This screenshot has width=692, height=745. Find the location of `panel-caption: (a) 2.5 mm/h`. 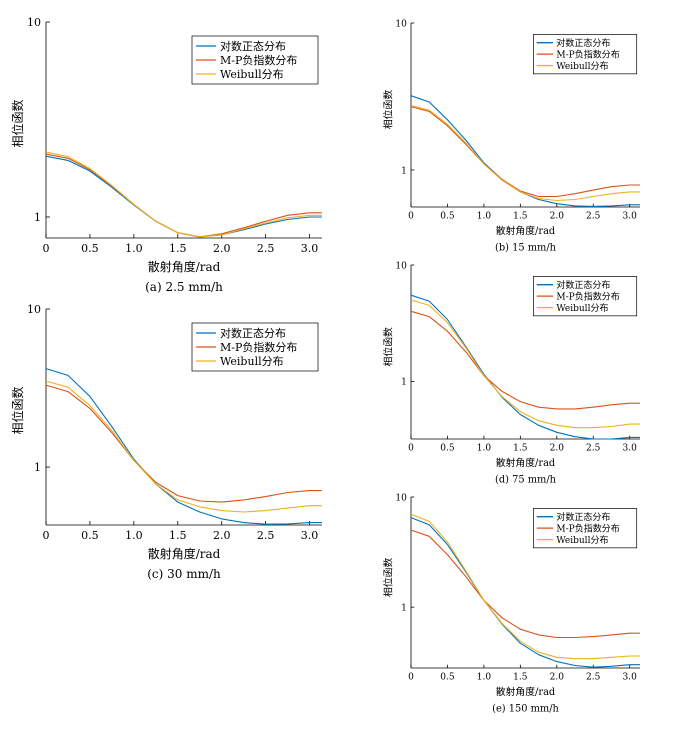

panel-caption: (a) 2.5 mm/h is located at coordinates (184, 287).